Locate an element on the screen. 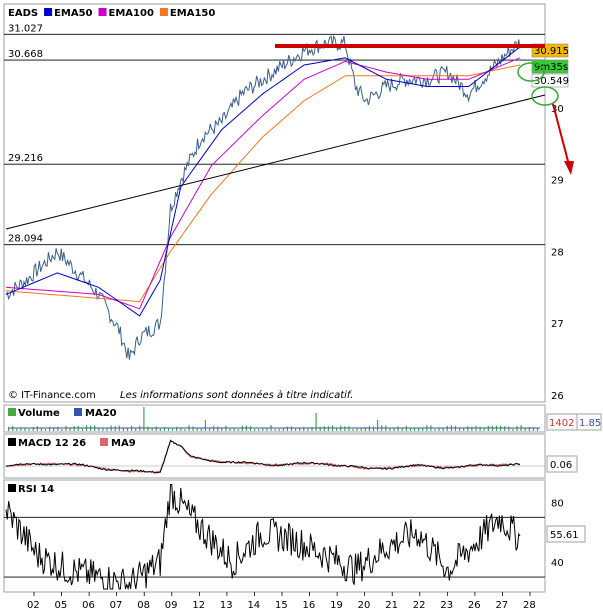 This screenshot has width=603, height=615. legend-label: EMA150 is located at coordinates (192, 13).